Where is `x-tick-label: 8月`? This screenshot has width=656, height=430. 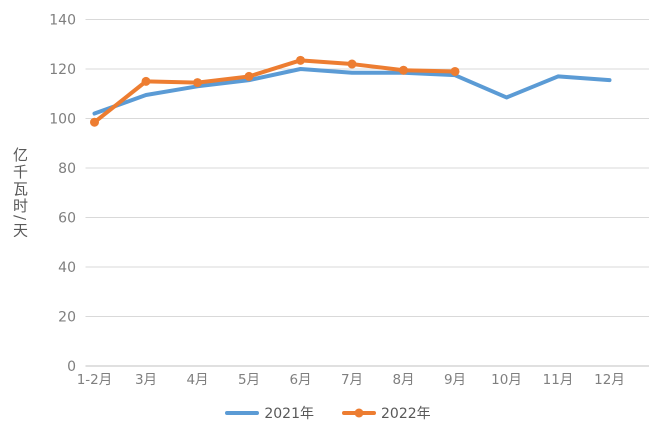
x-tick-label: 8月 is located at coordinates (403, 380).